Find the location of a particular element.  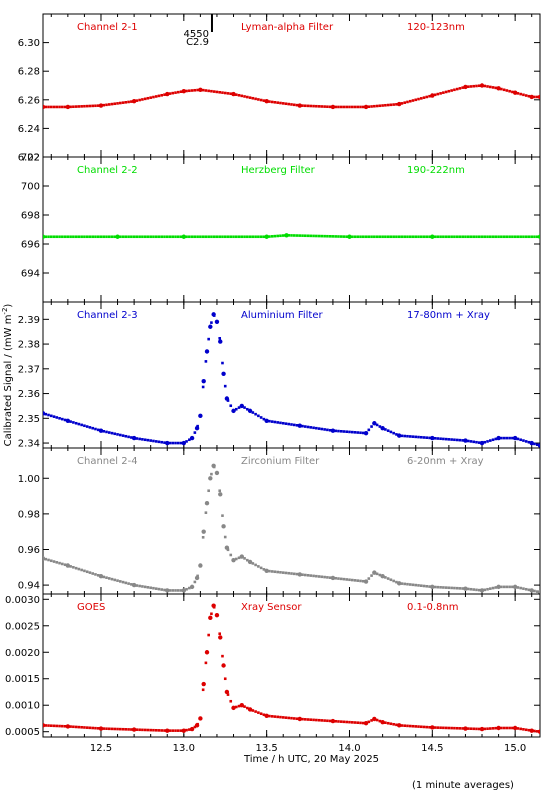

y-tick-label: 6.28 is located at coordinates (29, 72).